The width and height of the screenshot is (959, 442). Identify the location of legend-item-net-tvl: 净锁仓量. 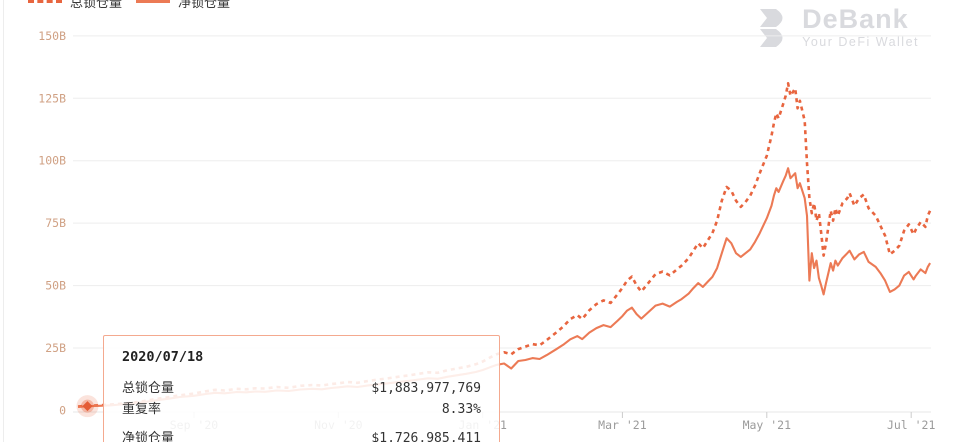
(183, 5).